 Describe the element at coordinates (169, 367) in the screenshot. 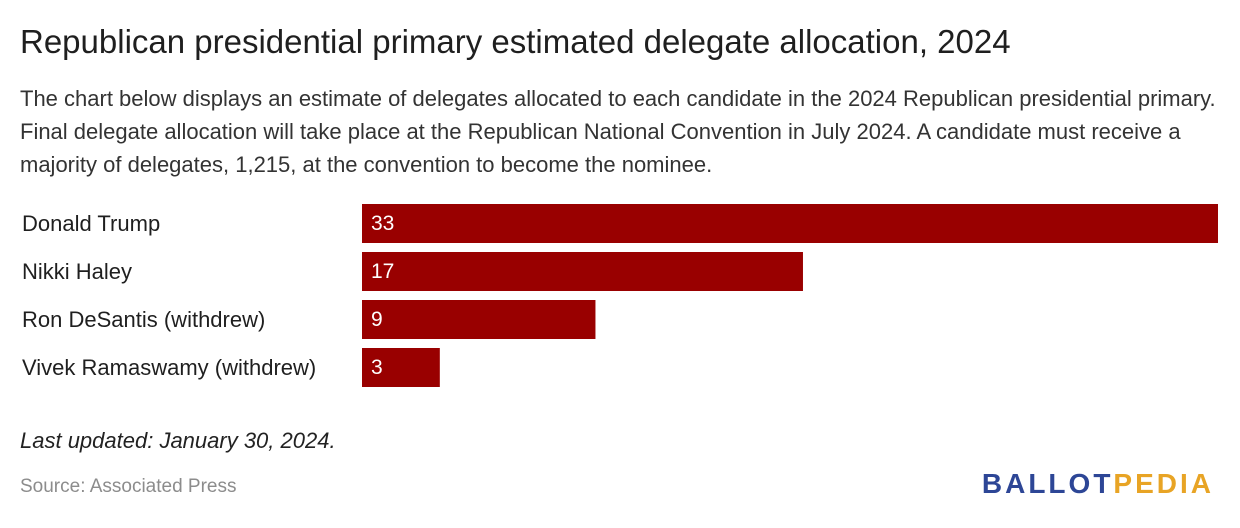

I see `category-label: Vivek Ramaswamy (withdrew)` at that location.